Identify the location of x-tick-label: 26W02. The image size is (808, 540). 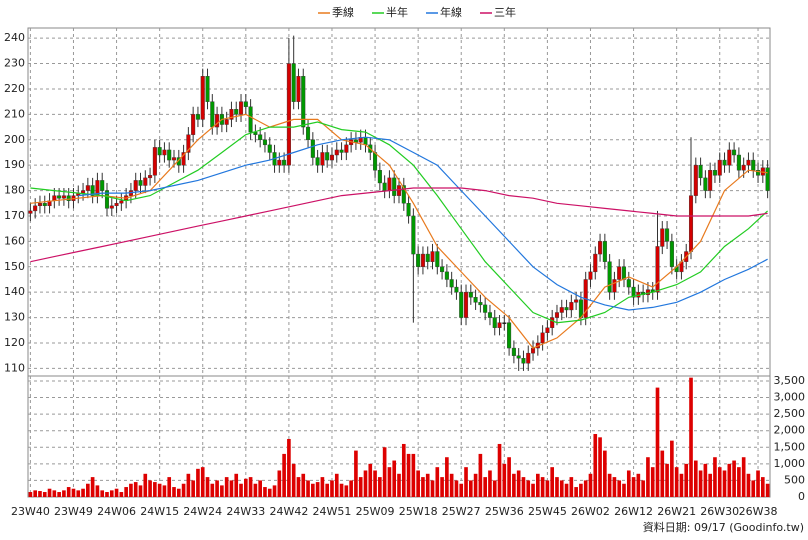
(590, 511).